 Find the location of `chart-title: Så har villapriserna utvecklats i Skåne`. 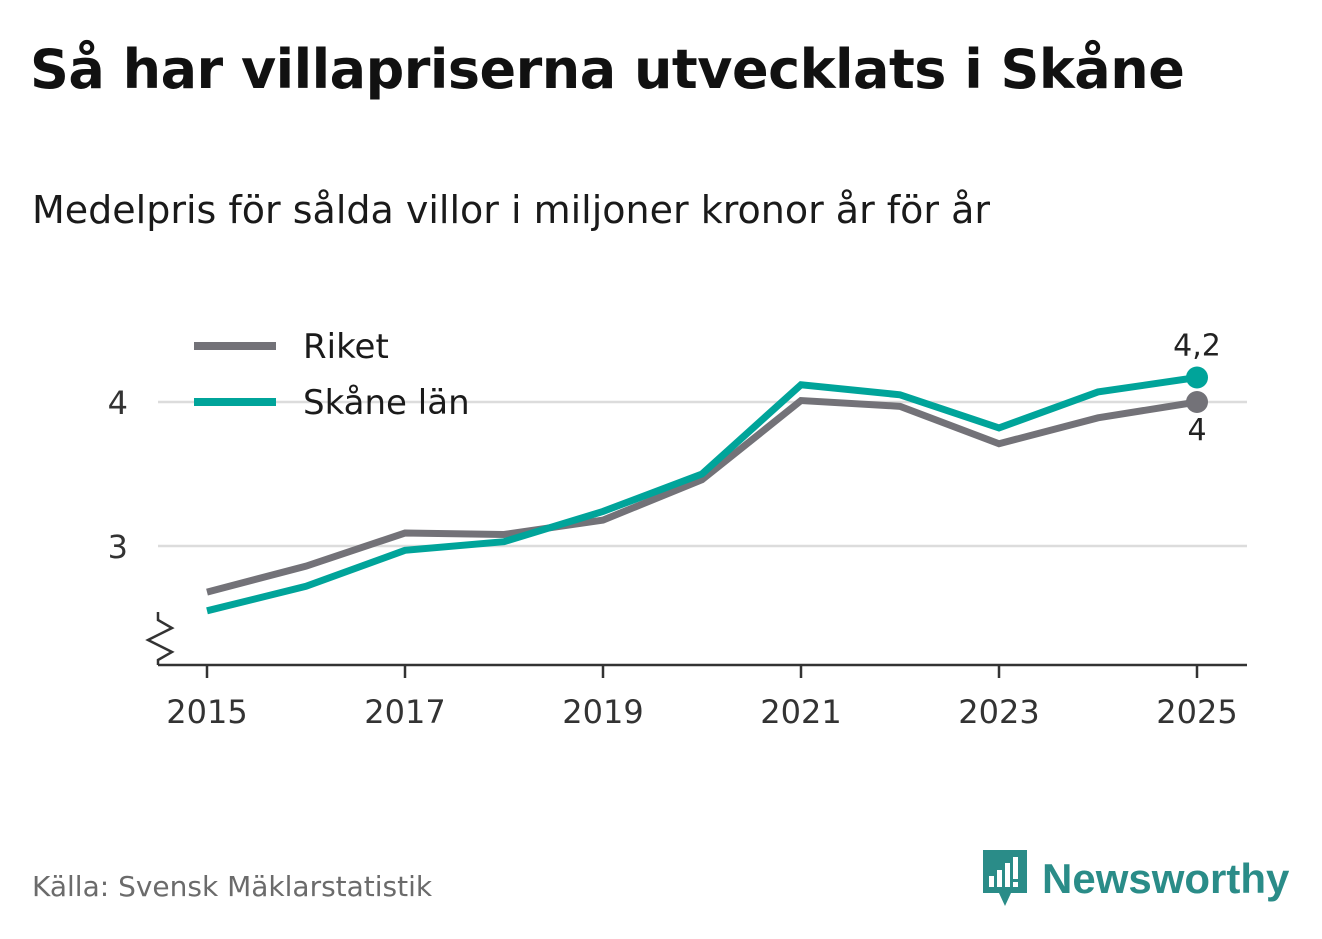

chart-title: Så har villapriserna utvecklats i Skåne is located at coordinates (607, 69).